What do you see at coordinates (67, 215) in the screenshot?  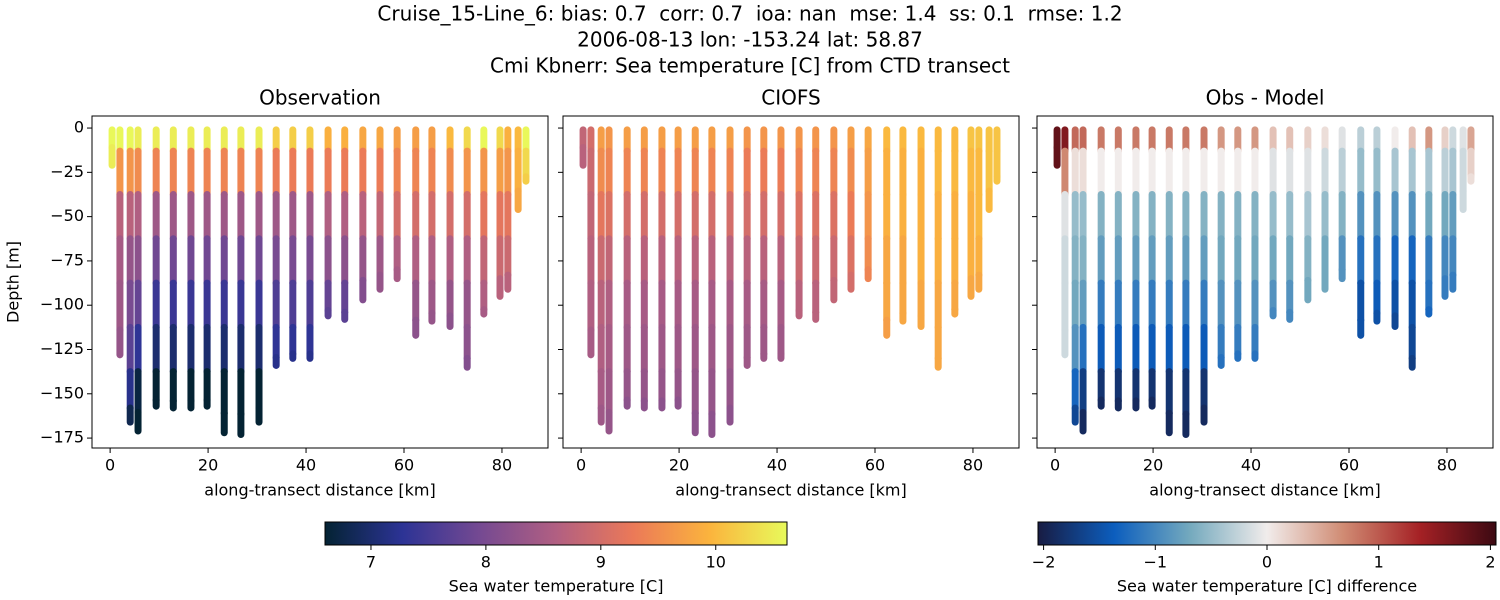 I see `y-tick-label: −50` at bounding box center [67, 215].